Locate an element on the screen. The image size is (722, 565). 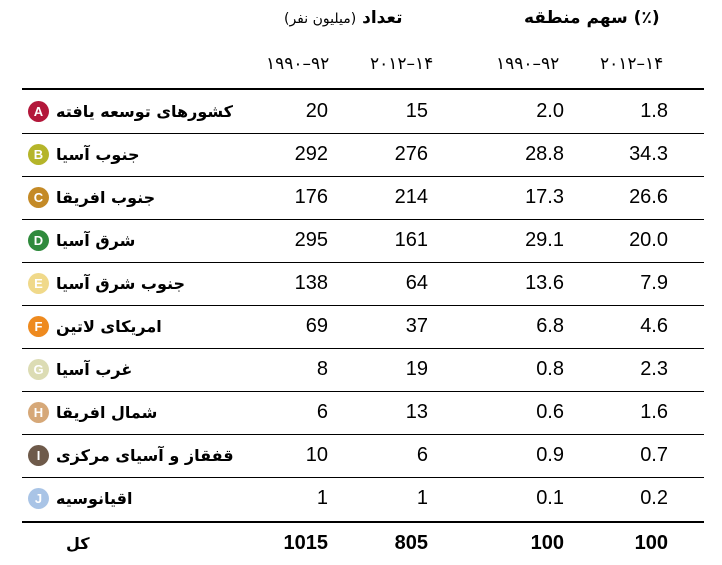
region-badge: G is located at coordinates (38, 369).